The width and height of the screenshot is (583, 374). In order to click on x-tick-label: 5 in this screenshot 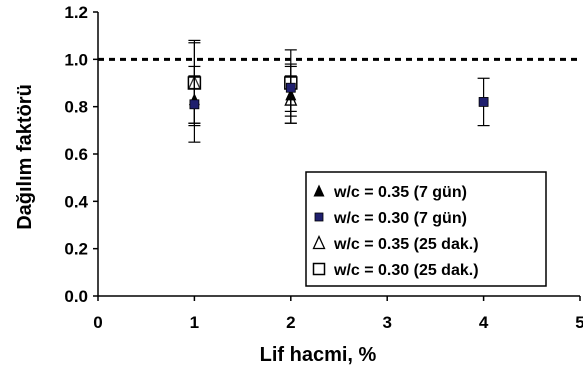, I will do `click(579, 322)`.